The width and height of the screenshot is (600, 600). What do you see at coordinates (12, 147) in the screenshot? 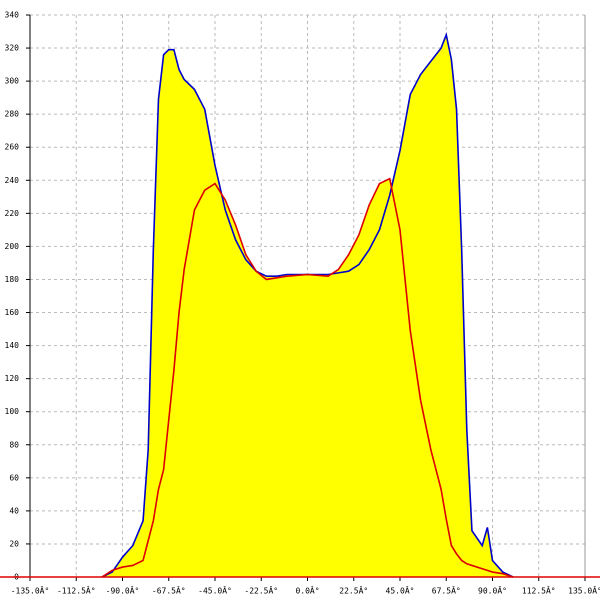
I see `y-tick-label: 260` at bounding box center [12, 147].